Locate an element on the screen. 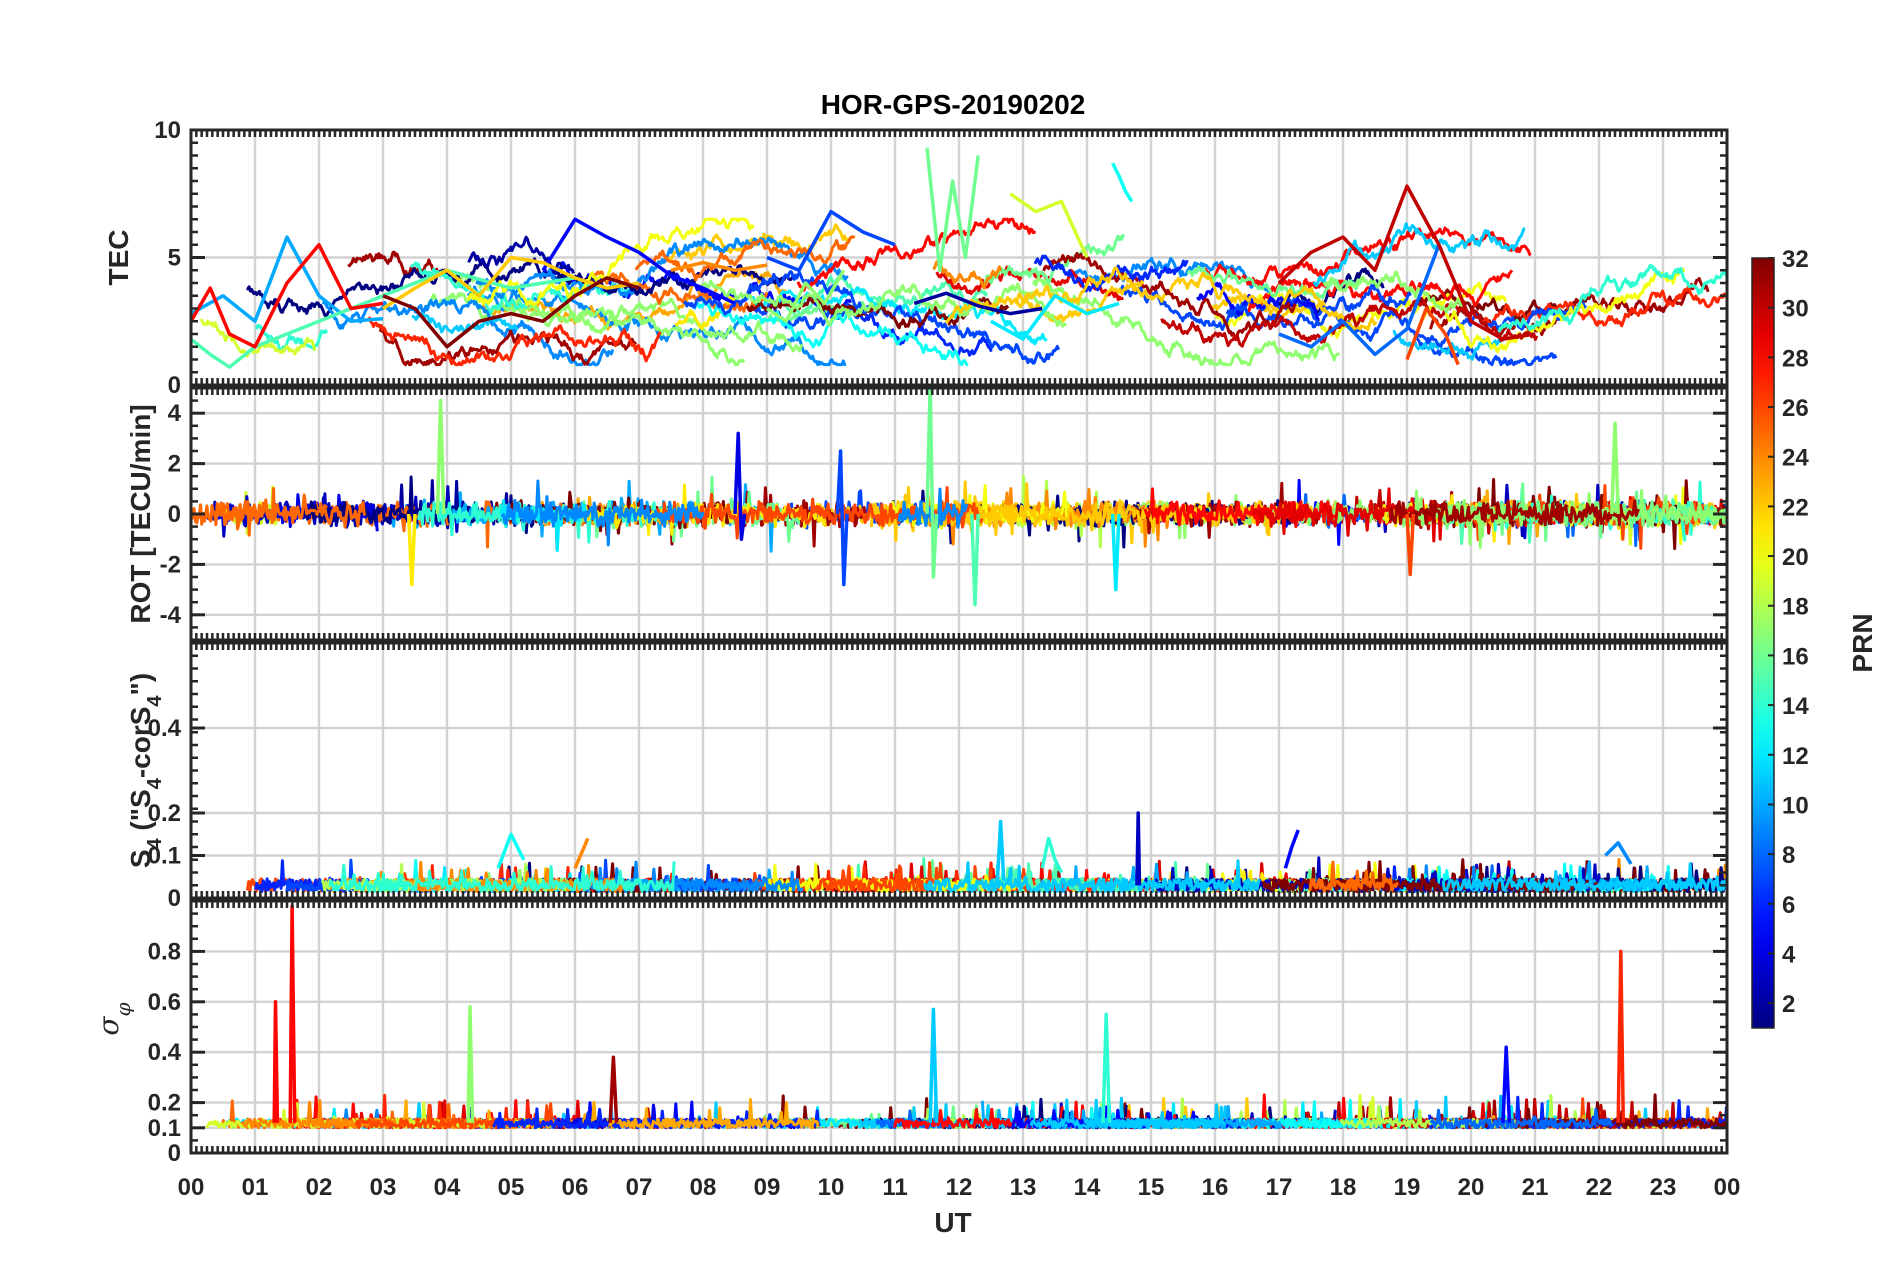 This screenshot has width=1902, height=1272. x-tick-label: 20 is located at coordinates (1471, 1187).